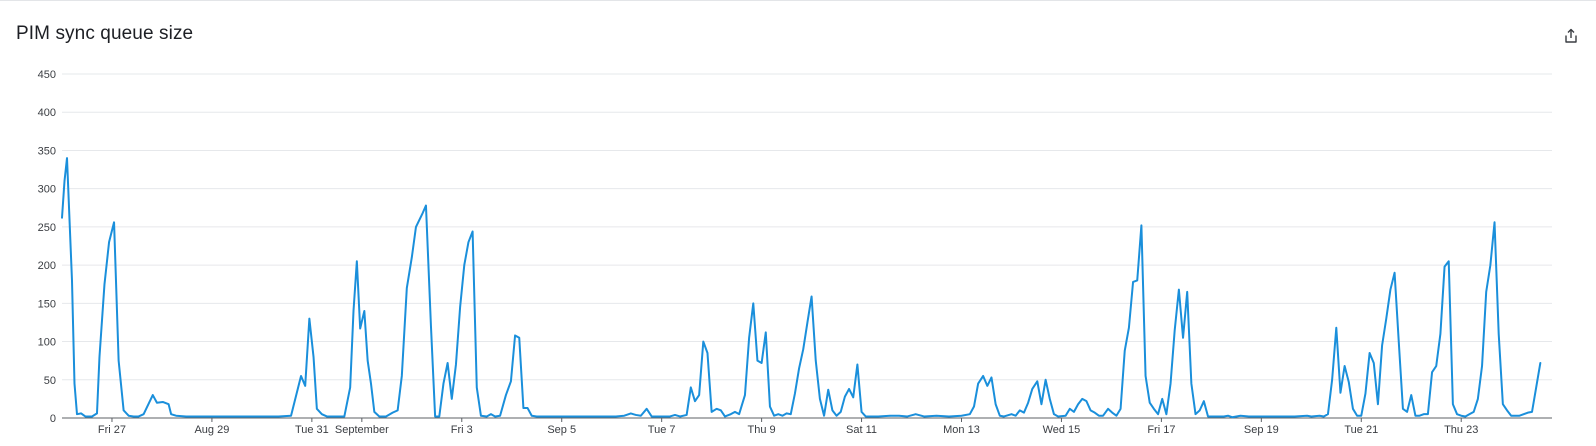 This screenshot has width=1596, height=446. I want to click on y-tick-label: 0, so click(53, 419).